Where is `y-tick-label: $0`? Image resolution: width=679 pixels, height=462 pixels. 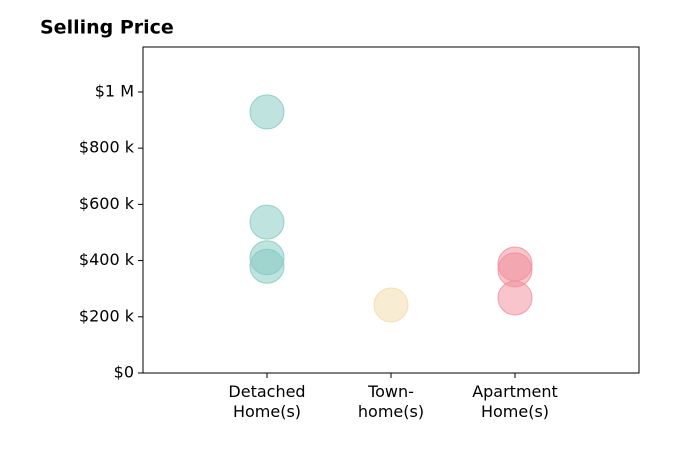
y-tick-label: $0 is located at coordinates (124, 372).